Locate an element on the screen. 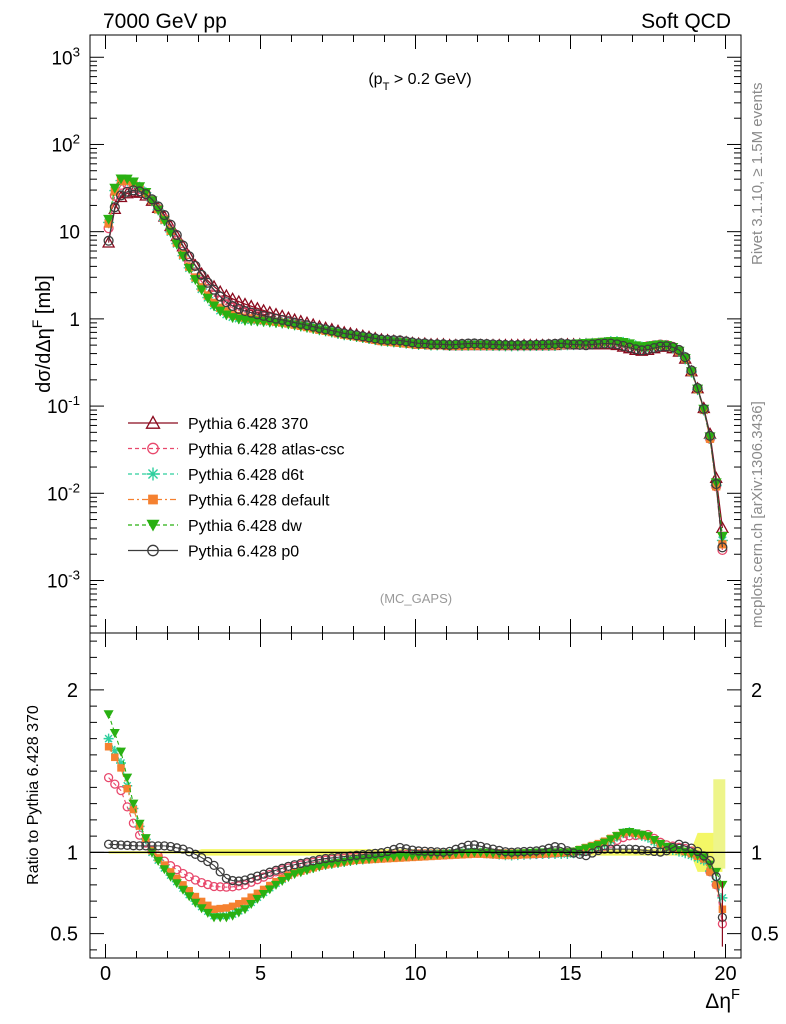 The image size is (786, 1024). ratio-band-edge is located at coordinates (719, 824).